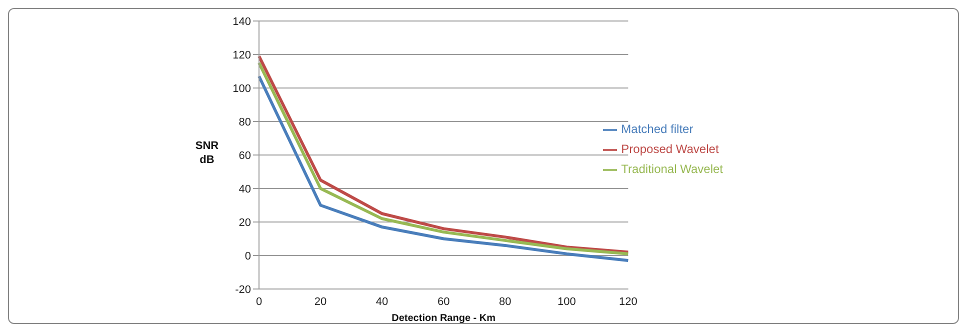 This screenshot has width=967, height=332. Describe the element at coordinates (628, 302) in the screenshot. I see `x-tick-label: 120` at that location.